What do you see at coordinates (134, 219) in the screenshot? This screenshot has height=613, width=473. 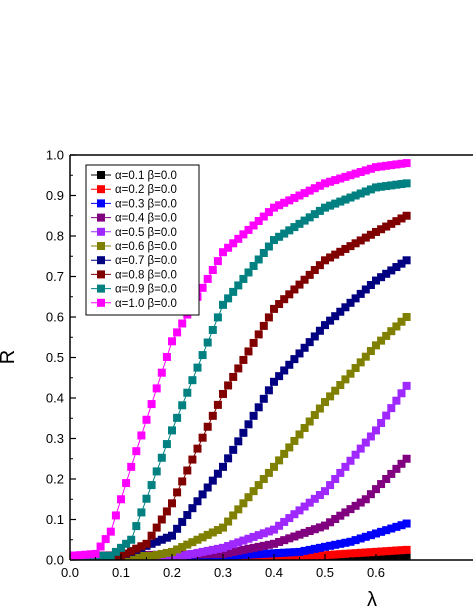 I see `legend-item: α=0.4 β=0.0` at bounding box center [134, 219].